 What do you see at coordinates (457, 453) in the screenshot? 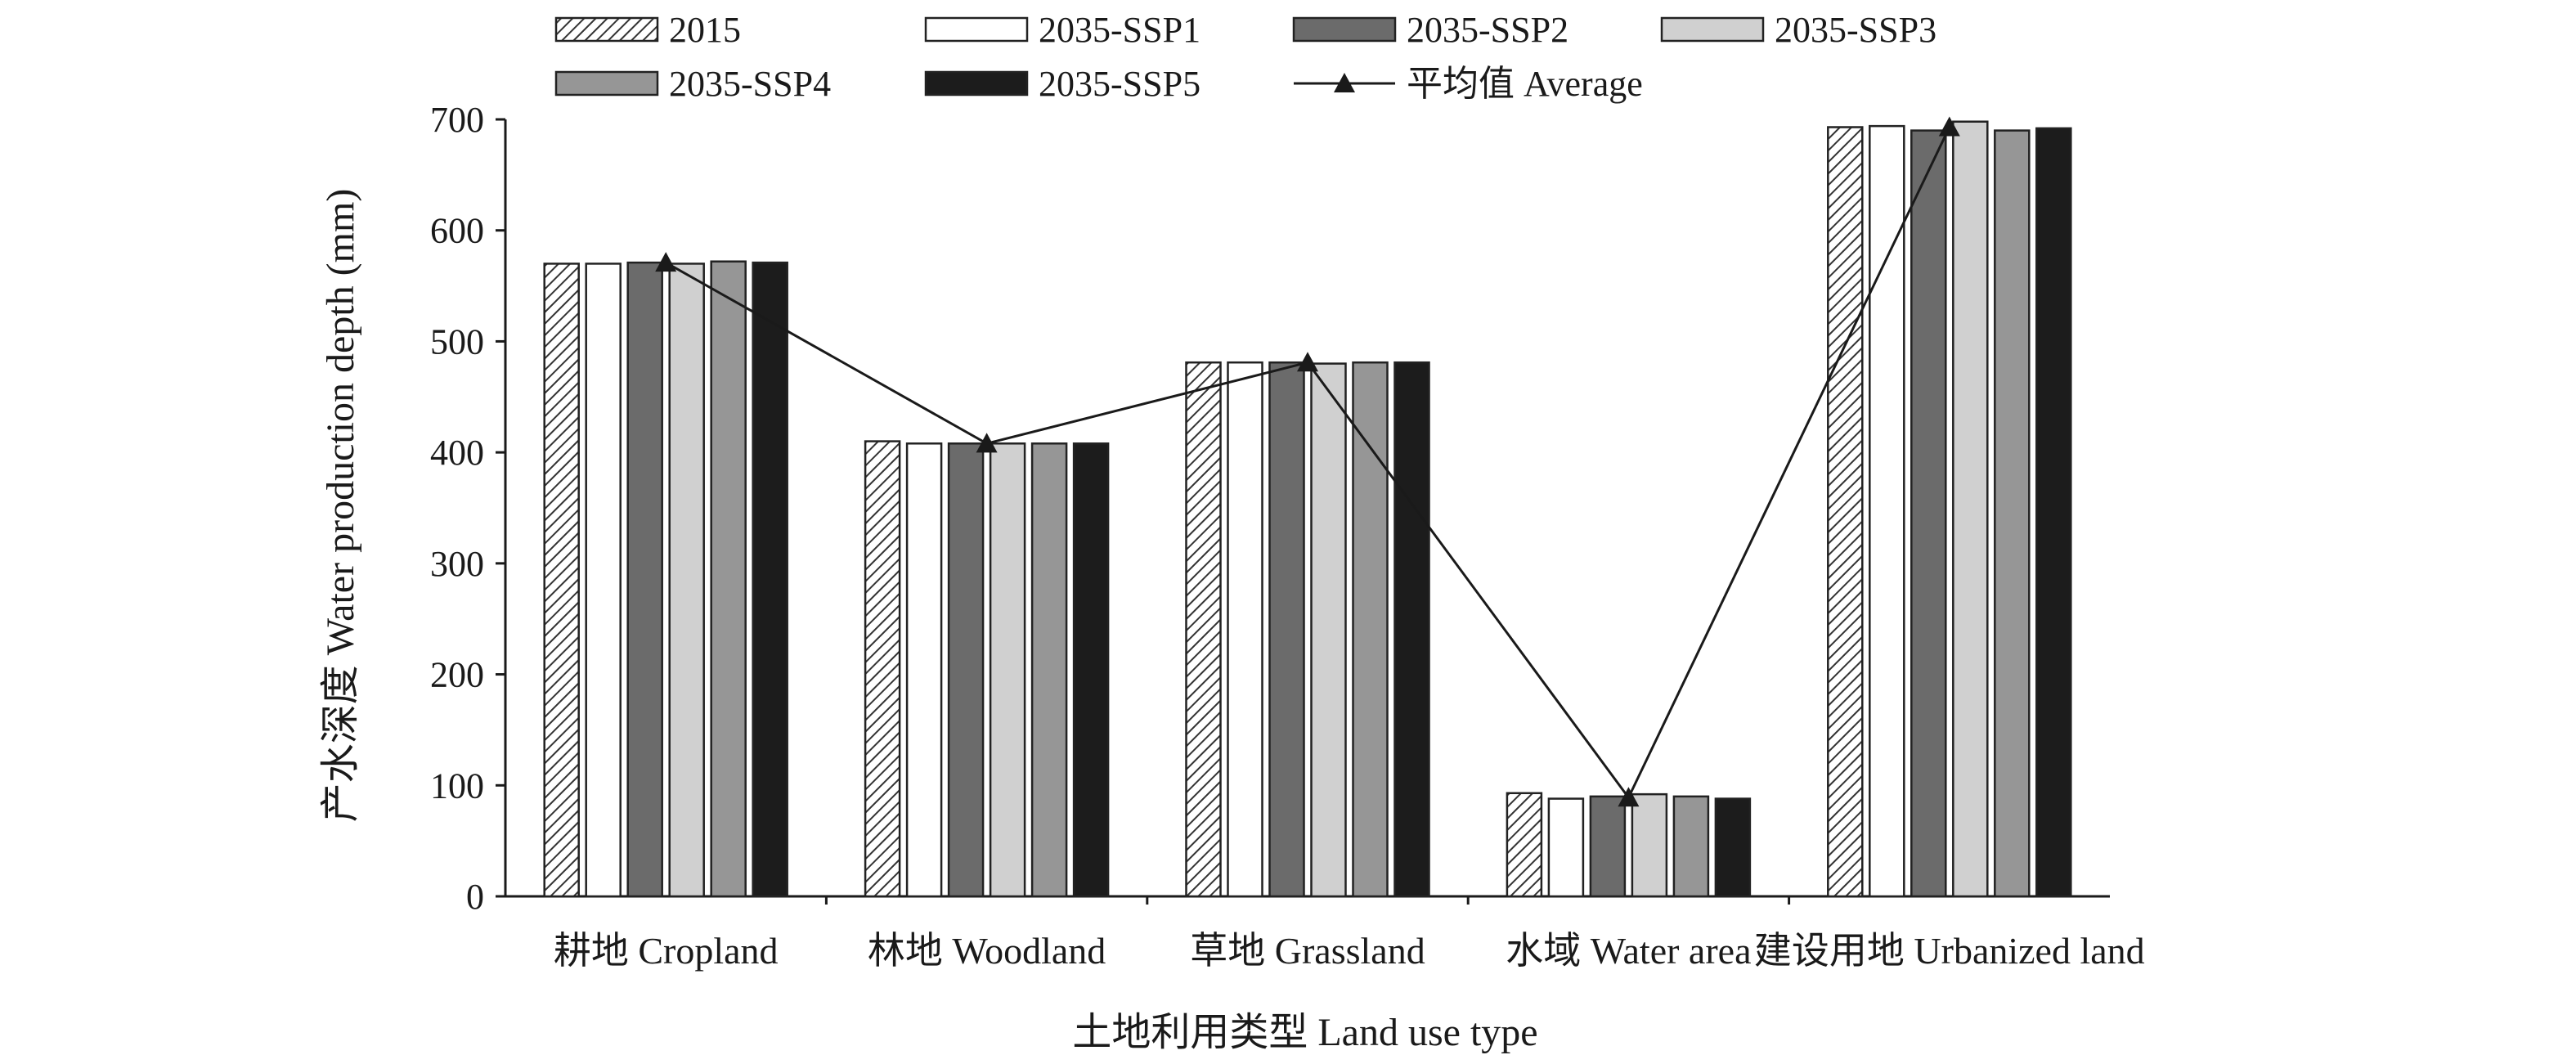
I see `y-tick-label: 400` at bounding box center [457, 453].